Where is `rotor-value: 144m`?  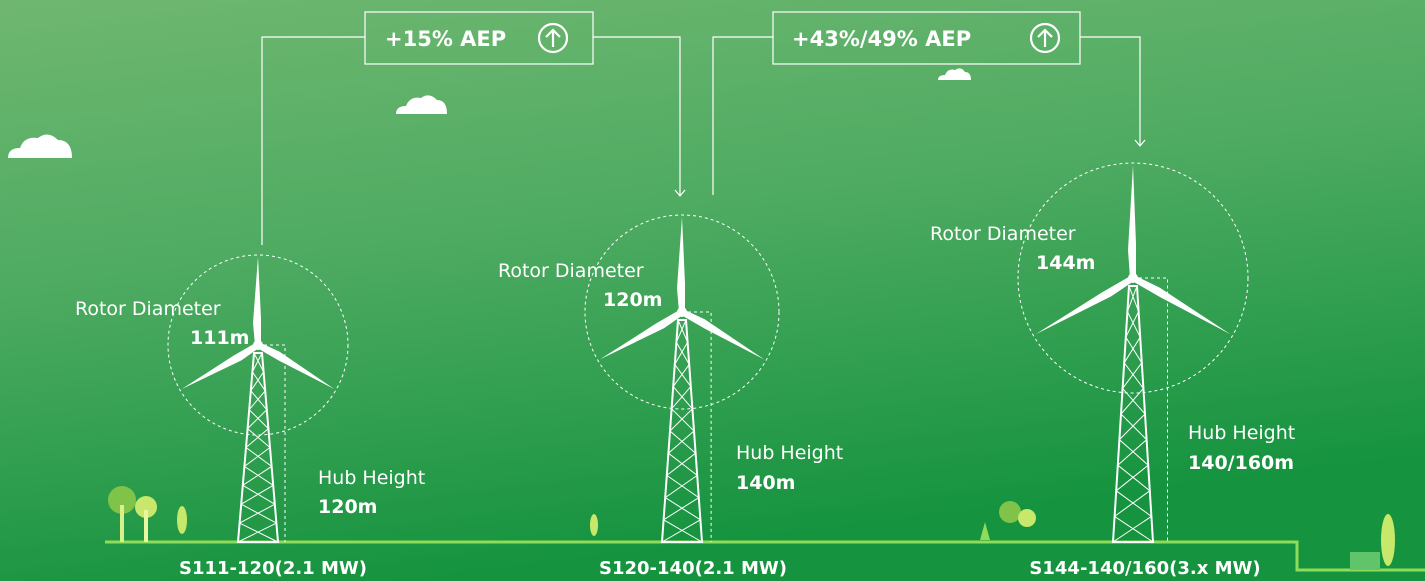
rotor-value: 144m is located at coordinates (1065, 263).